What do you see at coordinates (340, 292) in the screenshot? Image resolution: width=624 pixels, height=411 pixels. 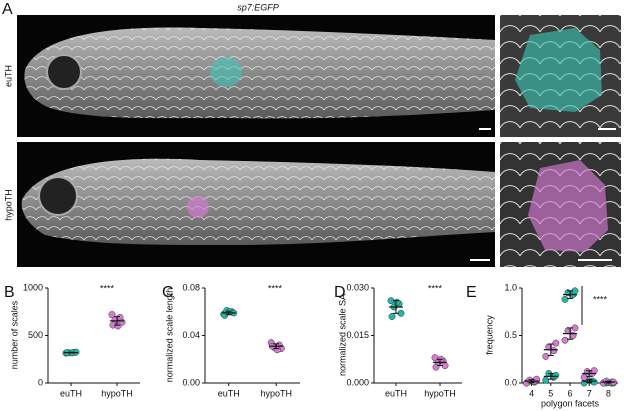 I see `panel-label: D` at bounding box center [340, 292].